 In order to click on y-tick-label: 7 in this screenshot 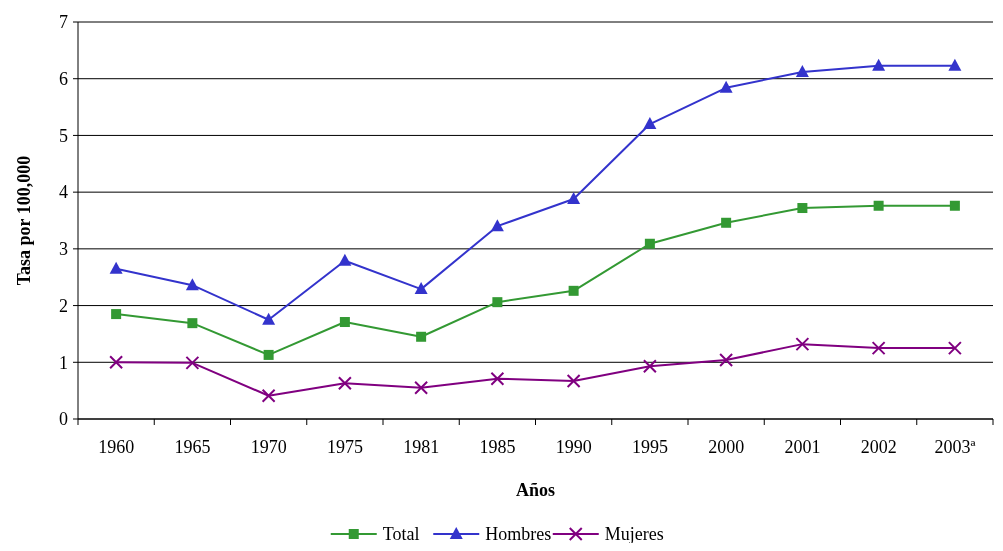, I will do `click(63, 22)`.